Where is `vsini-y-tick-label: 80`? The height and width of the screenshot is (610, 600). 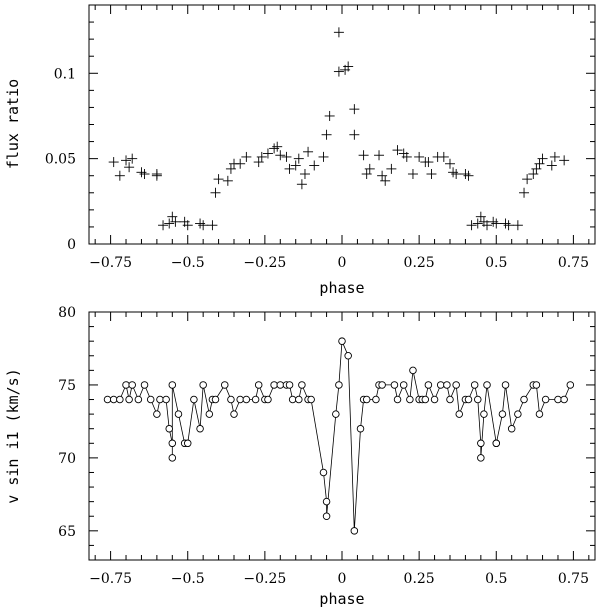
vsini-y-tick-label: 80 is located at coordinates (67, 313).